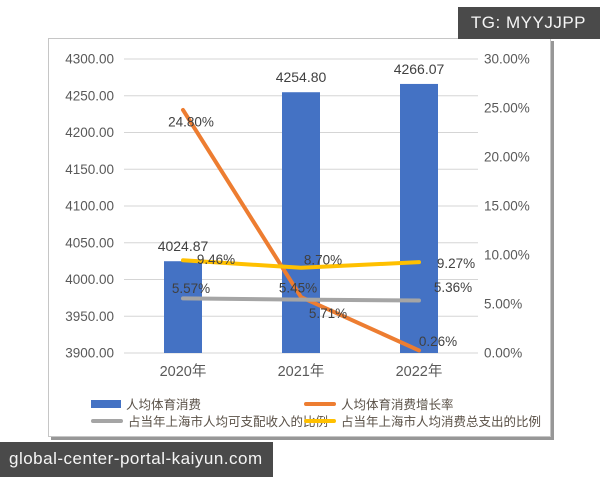  Describe the element at coordinates (89, 206) in the screenshot. I see `left-axis-tick: 4100.00` at that location.